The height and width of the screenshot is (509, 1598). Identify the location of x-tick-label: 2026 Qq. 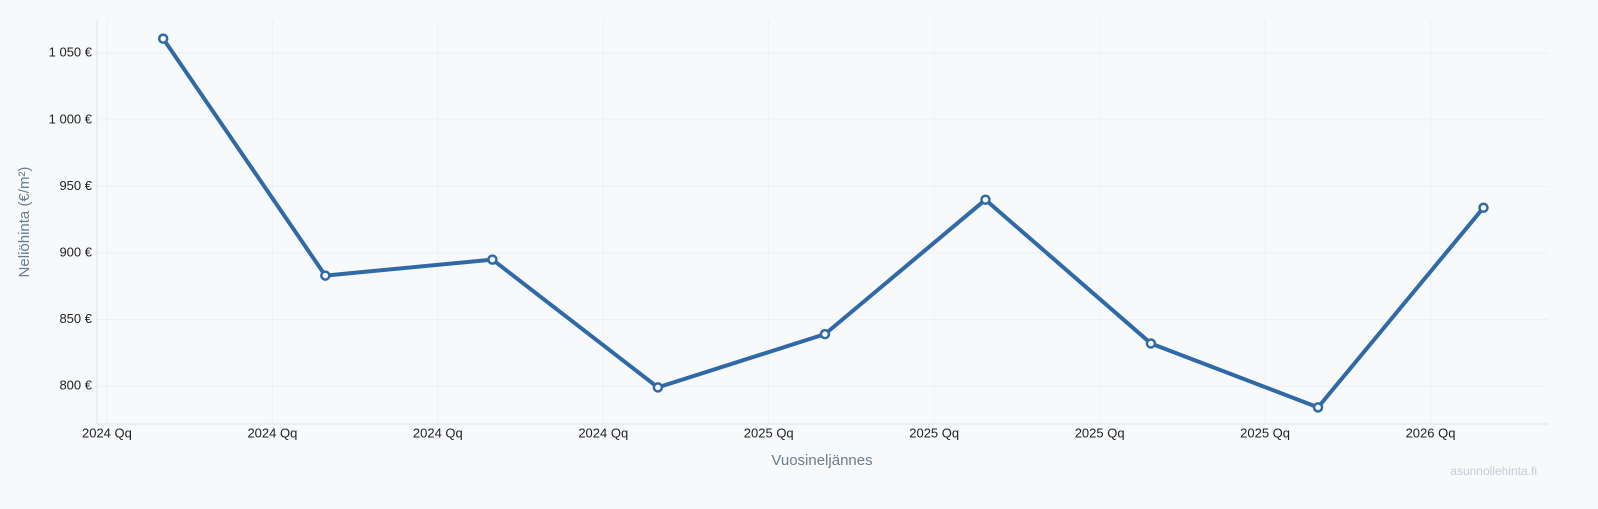
(1431, 432).